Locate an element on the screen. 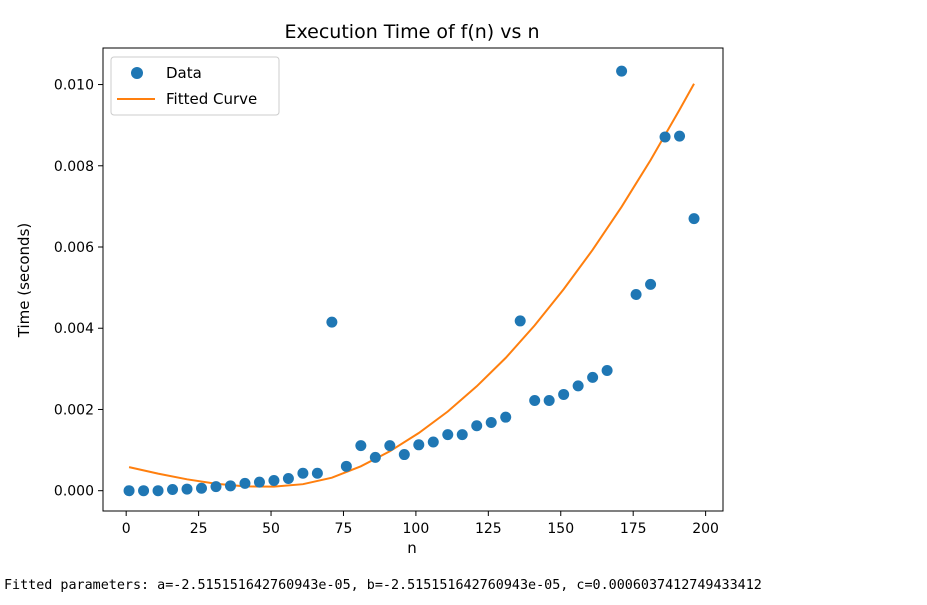 Image resolution: width=927 pixels, height=605 pixels. x-tick-label: 100 is located at coordinates (416, 529).